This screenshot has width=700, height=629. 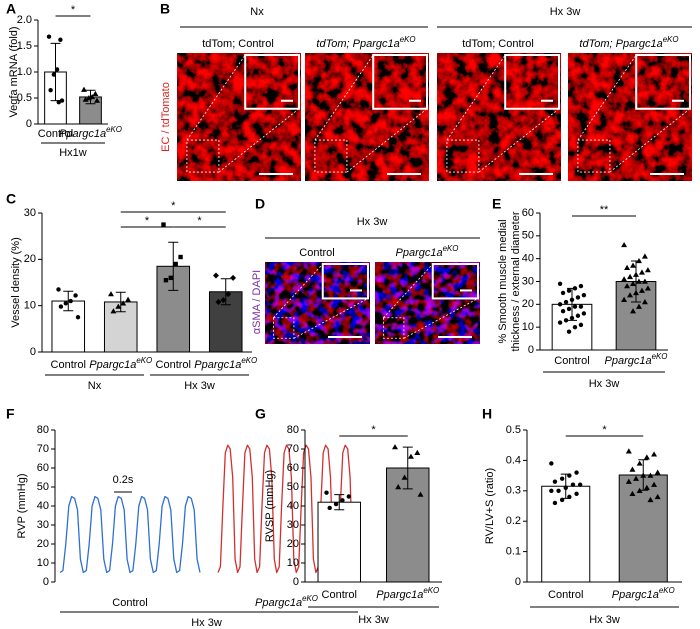 I want to click on panel-letter: H, so click(x=487, y=414).